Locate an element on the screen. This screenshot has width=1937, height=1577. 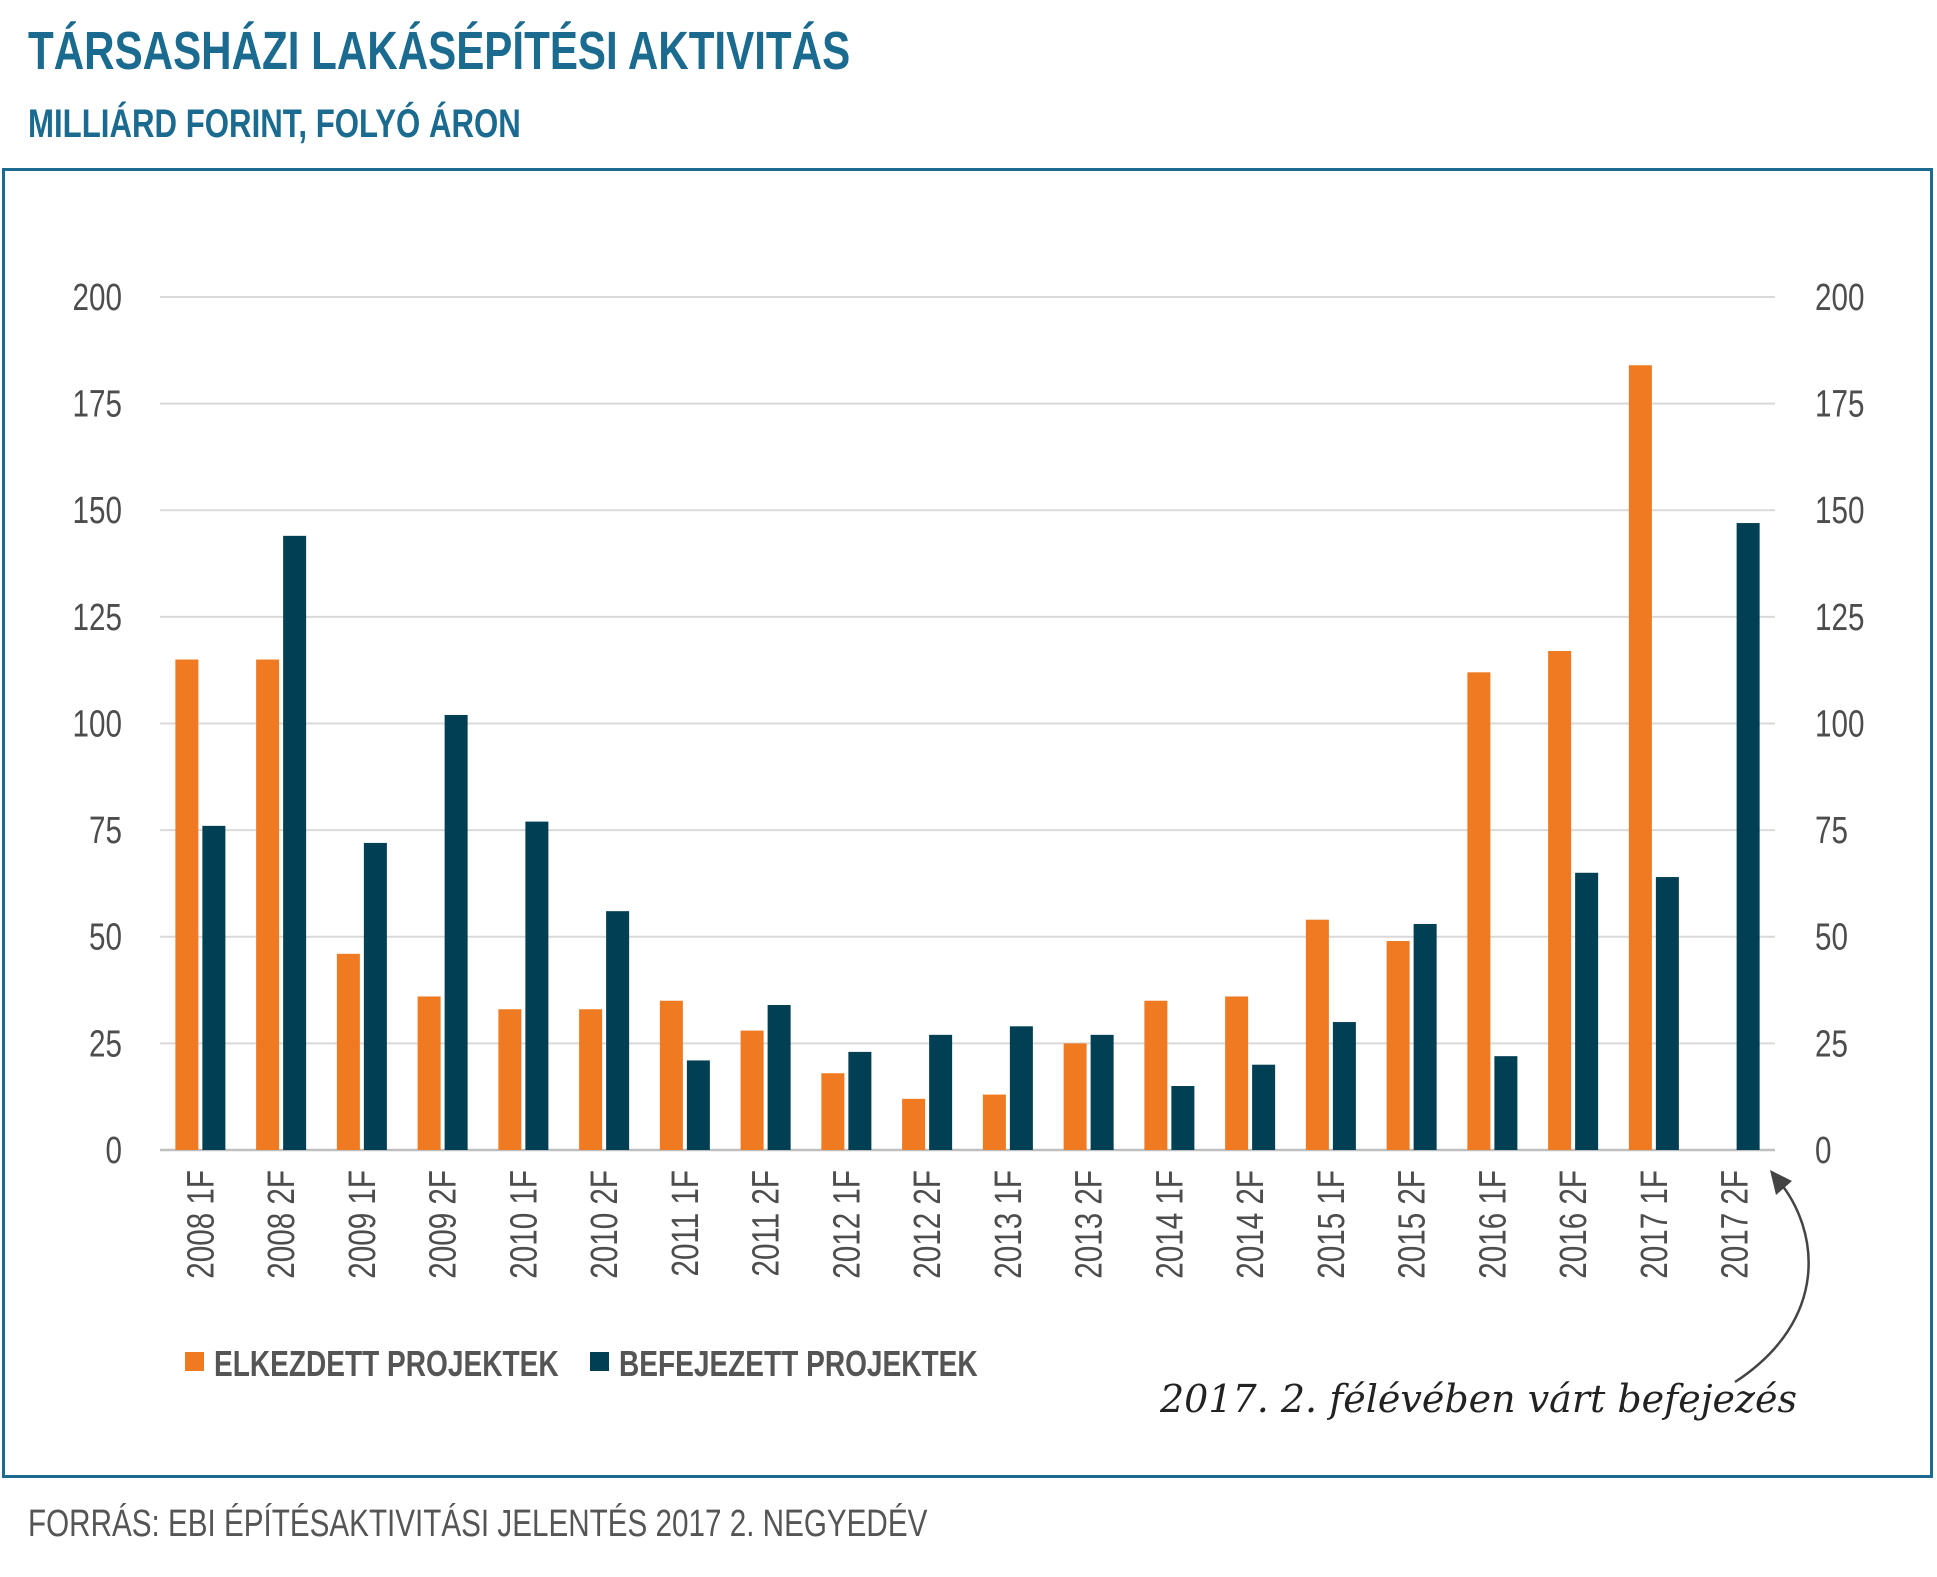
y-tick-label-right: 25 is located at coordinates (1831, 1044).